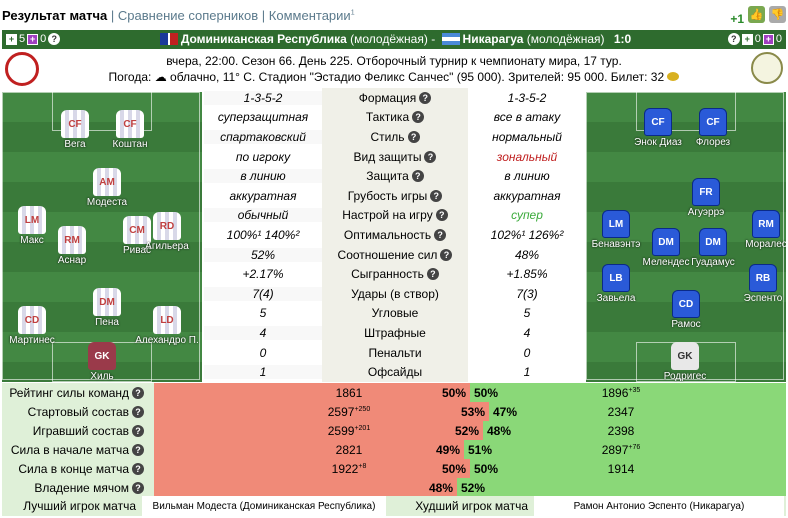 The image size is (788, 518). What do you see at coordinates (130, 130) in the screenshot?
I see `player-cf: CF Коштан` at bounding box center [130, 130].